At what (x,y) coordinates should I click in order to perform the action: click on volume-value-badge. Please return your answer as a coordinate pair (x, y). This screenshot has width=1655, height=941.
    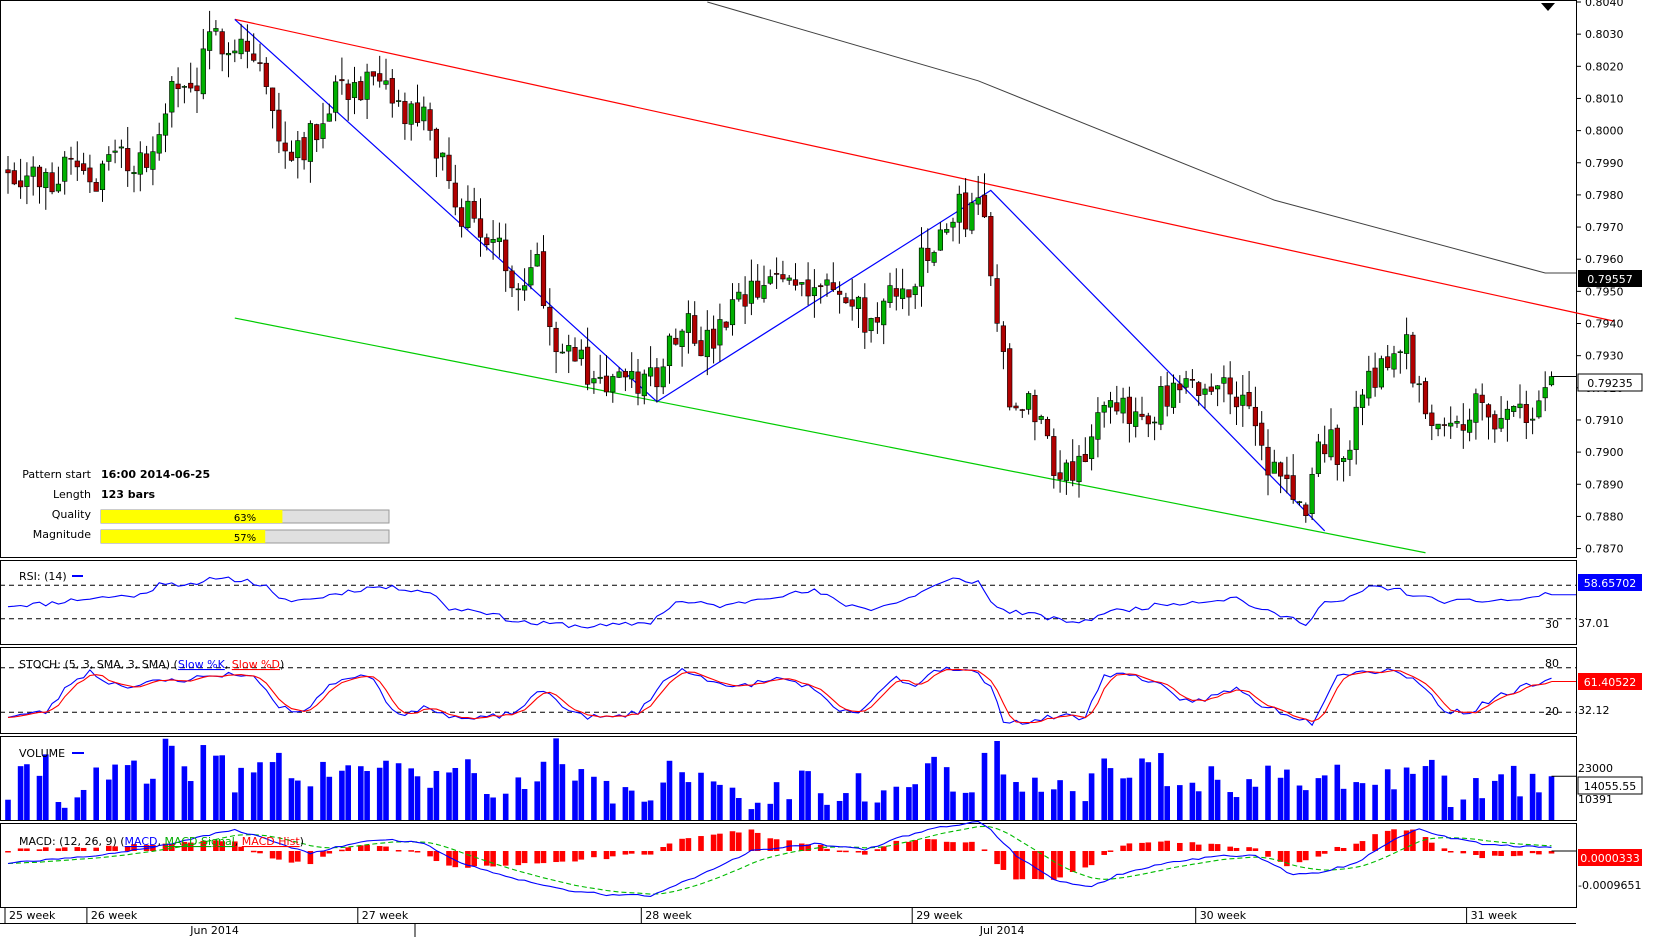
    Looking at the image, I should click on (1610, 785).